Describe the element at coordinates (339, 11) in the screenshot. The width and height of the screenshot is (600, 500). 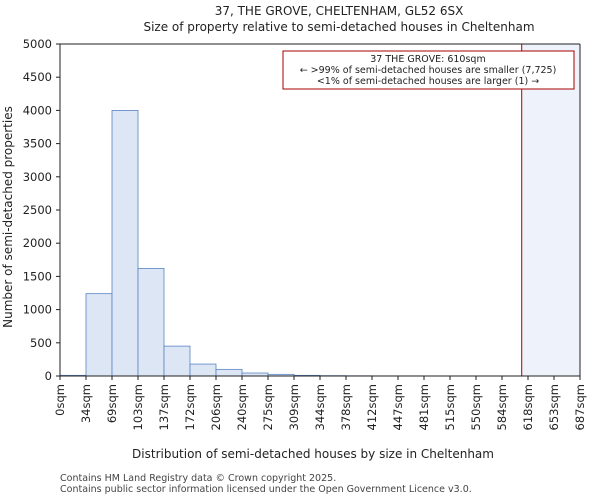
I see `chart-title: 37, THE GROVE, CHELTENHAM, GL52 6SX` at that location.